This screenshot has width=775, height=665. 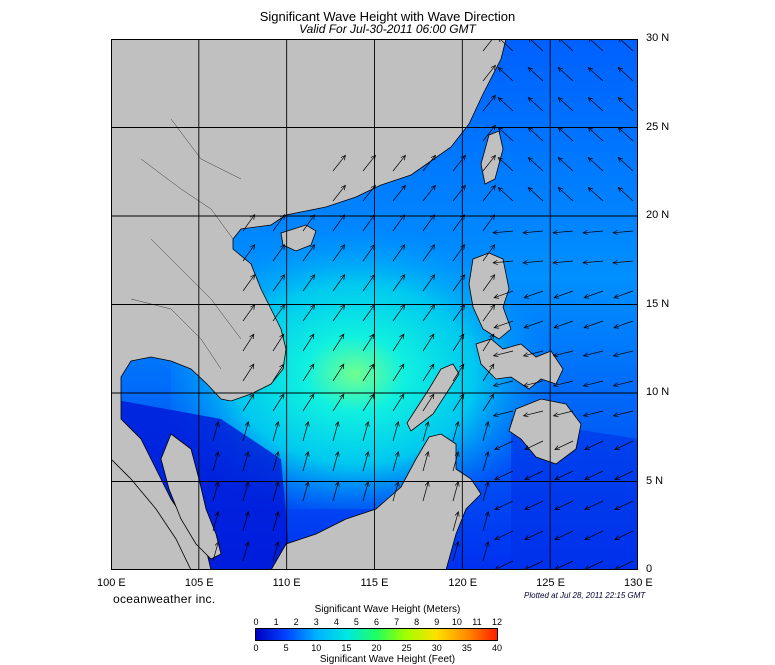 What do you see at coordinates (356, 622) in the screenshot?
I see `colorbar-meter-tick: 5` at bounding box center [356, 622].